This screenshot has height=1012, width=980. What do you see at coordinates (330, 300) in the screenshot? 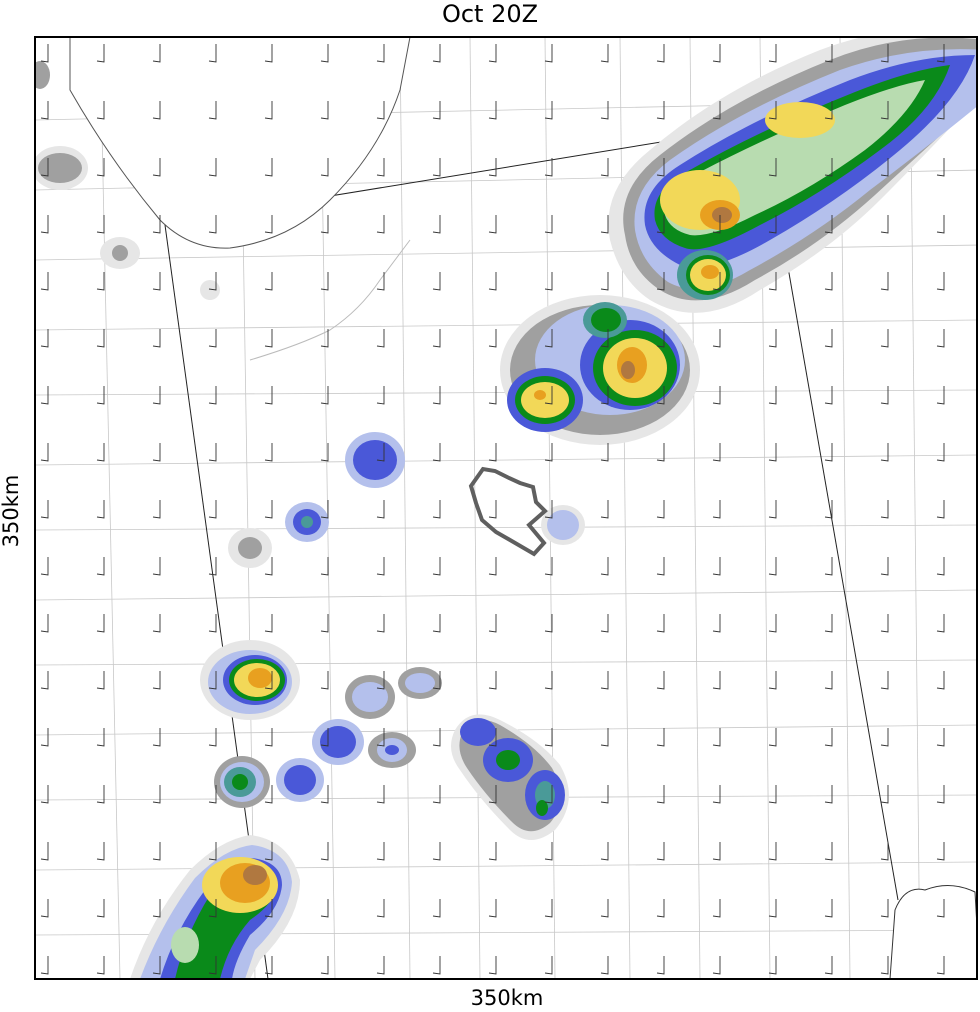
I see `river-line` at bounding box center [330, 300].